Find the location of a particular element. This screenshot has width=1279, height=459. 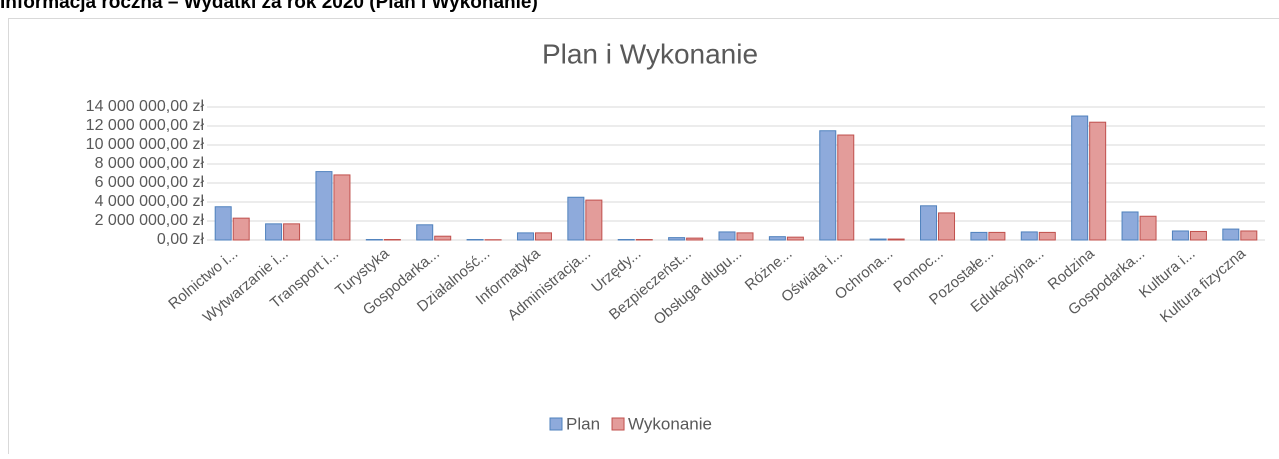

y-tick-label: 4 000 000,00 zł is located at coordinates (150, 201).